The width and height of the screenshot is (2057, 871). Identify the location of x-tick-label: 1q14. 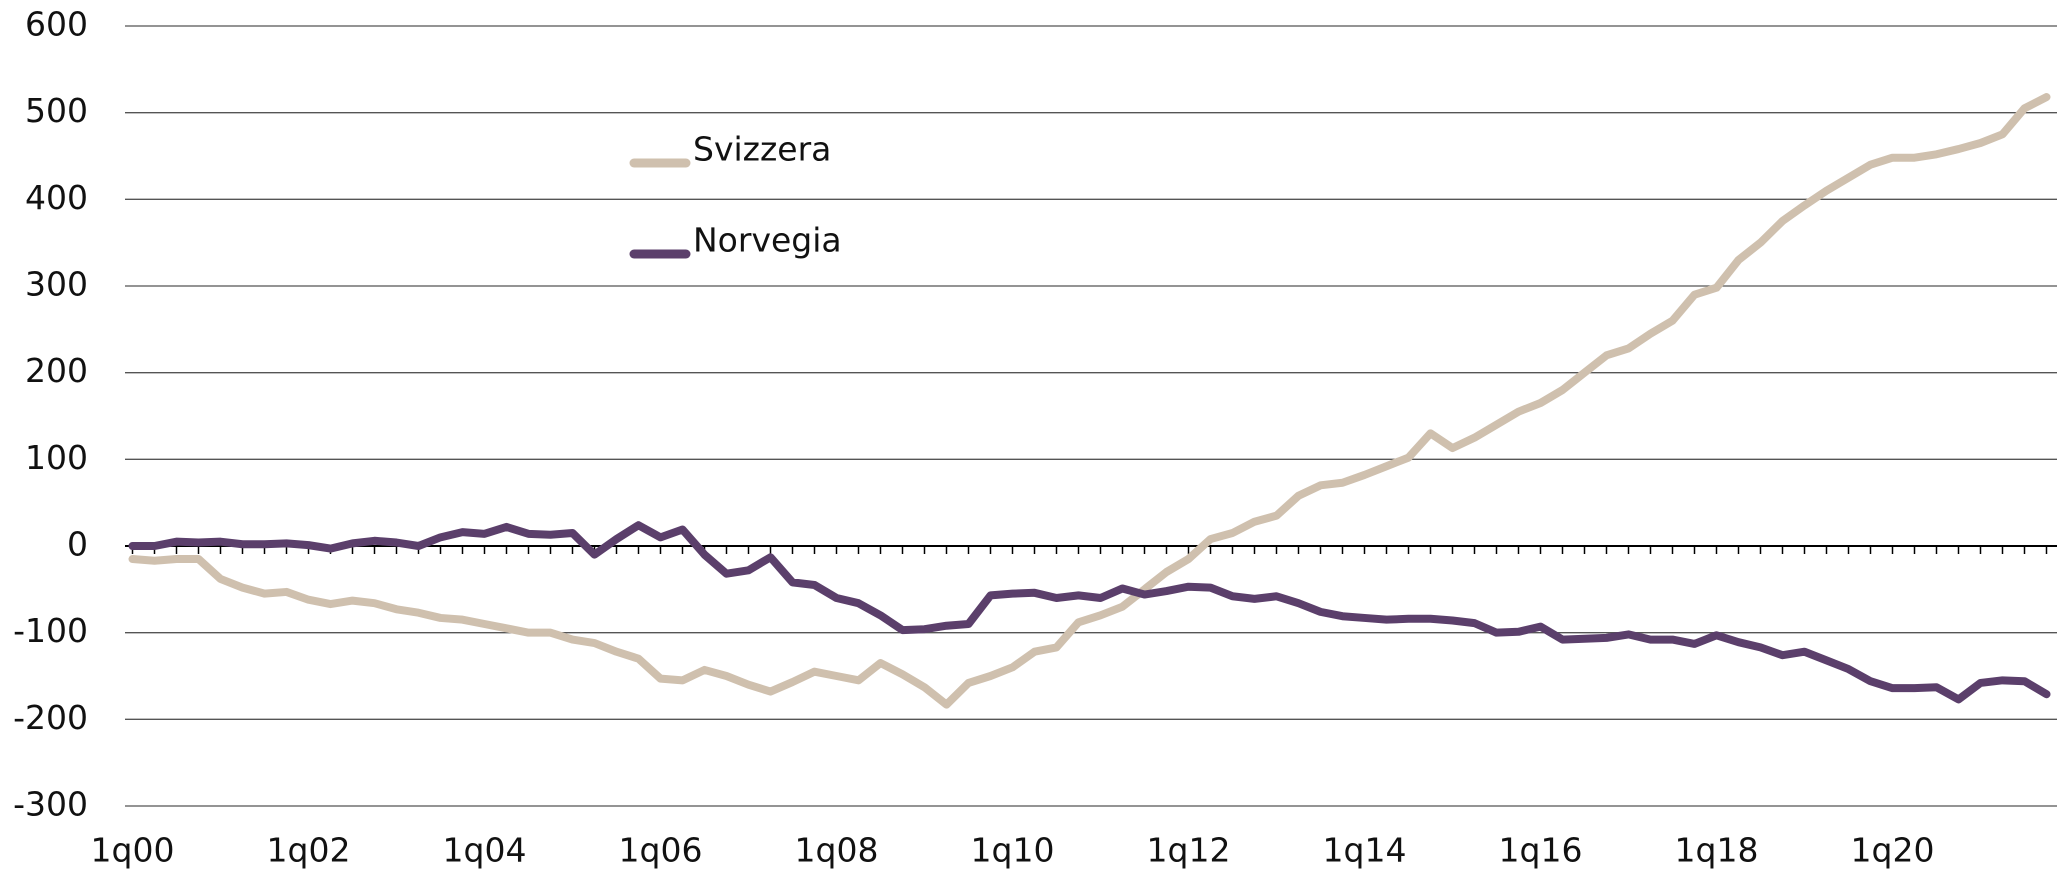
(1365, 850).